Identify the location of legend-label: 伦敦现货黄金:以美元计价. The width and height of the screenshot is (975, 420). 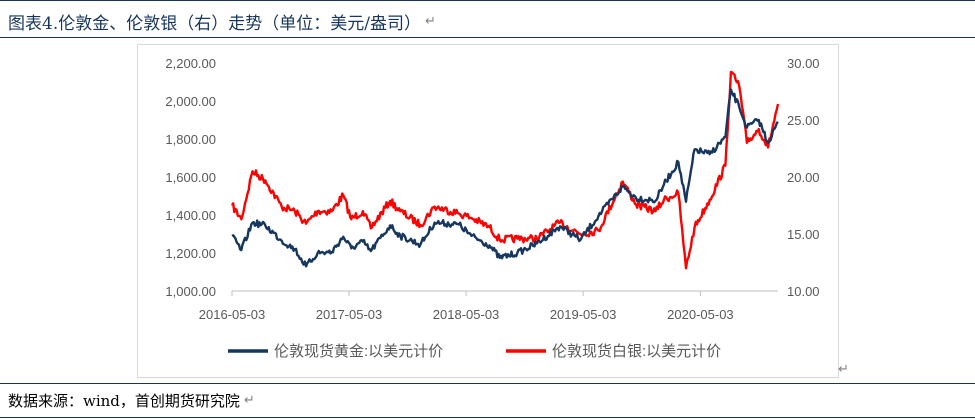
(358, 351).